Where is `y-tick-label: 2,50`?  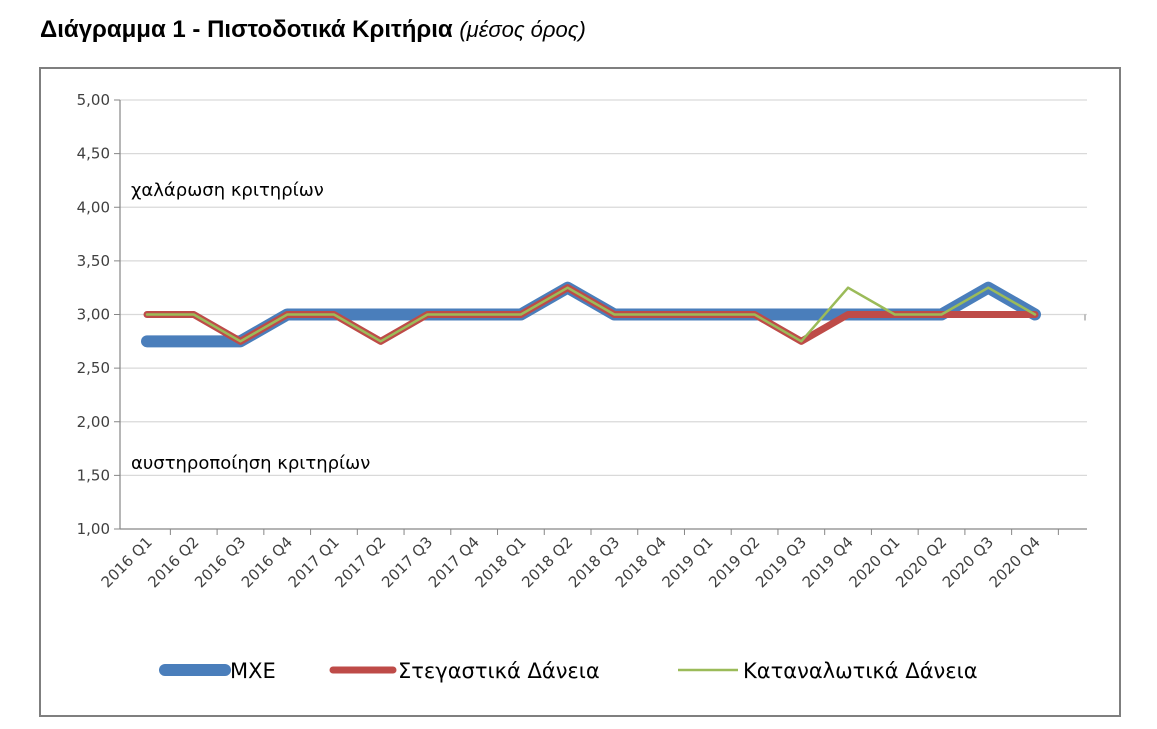 y-tick-label: 2,50 is located at coordinates (93, 368).